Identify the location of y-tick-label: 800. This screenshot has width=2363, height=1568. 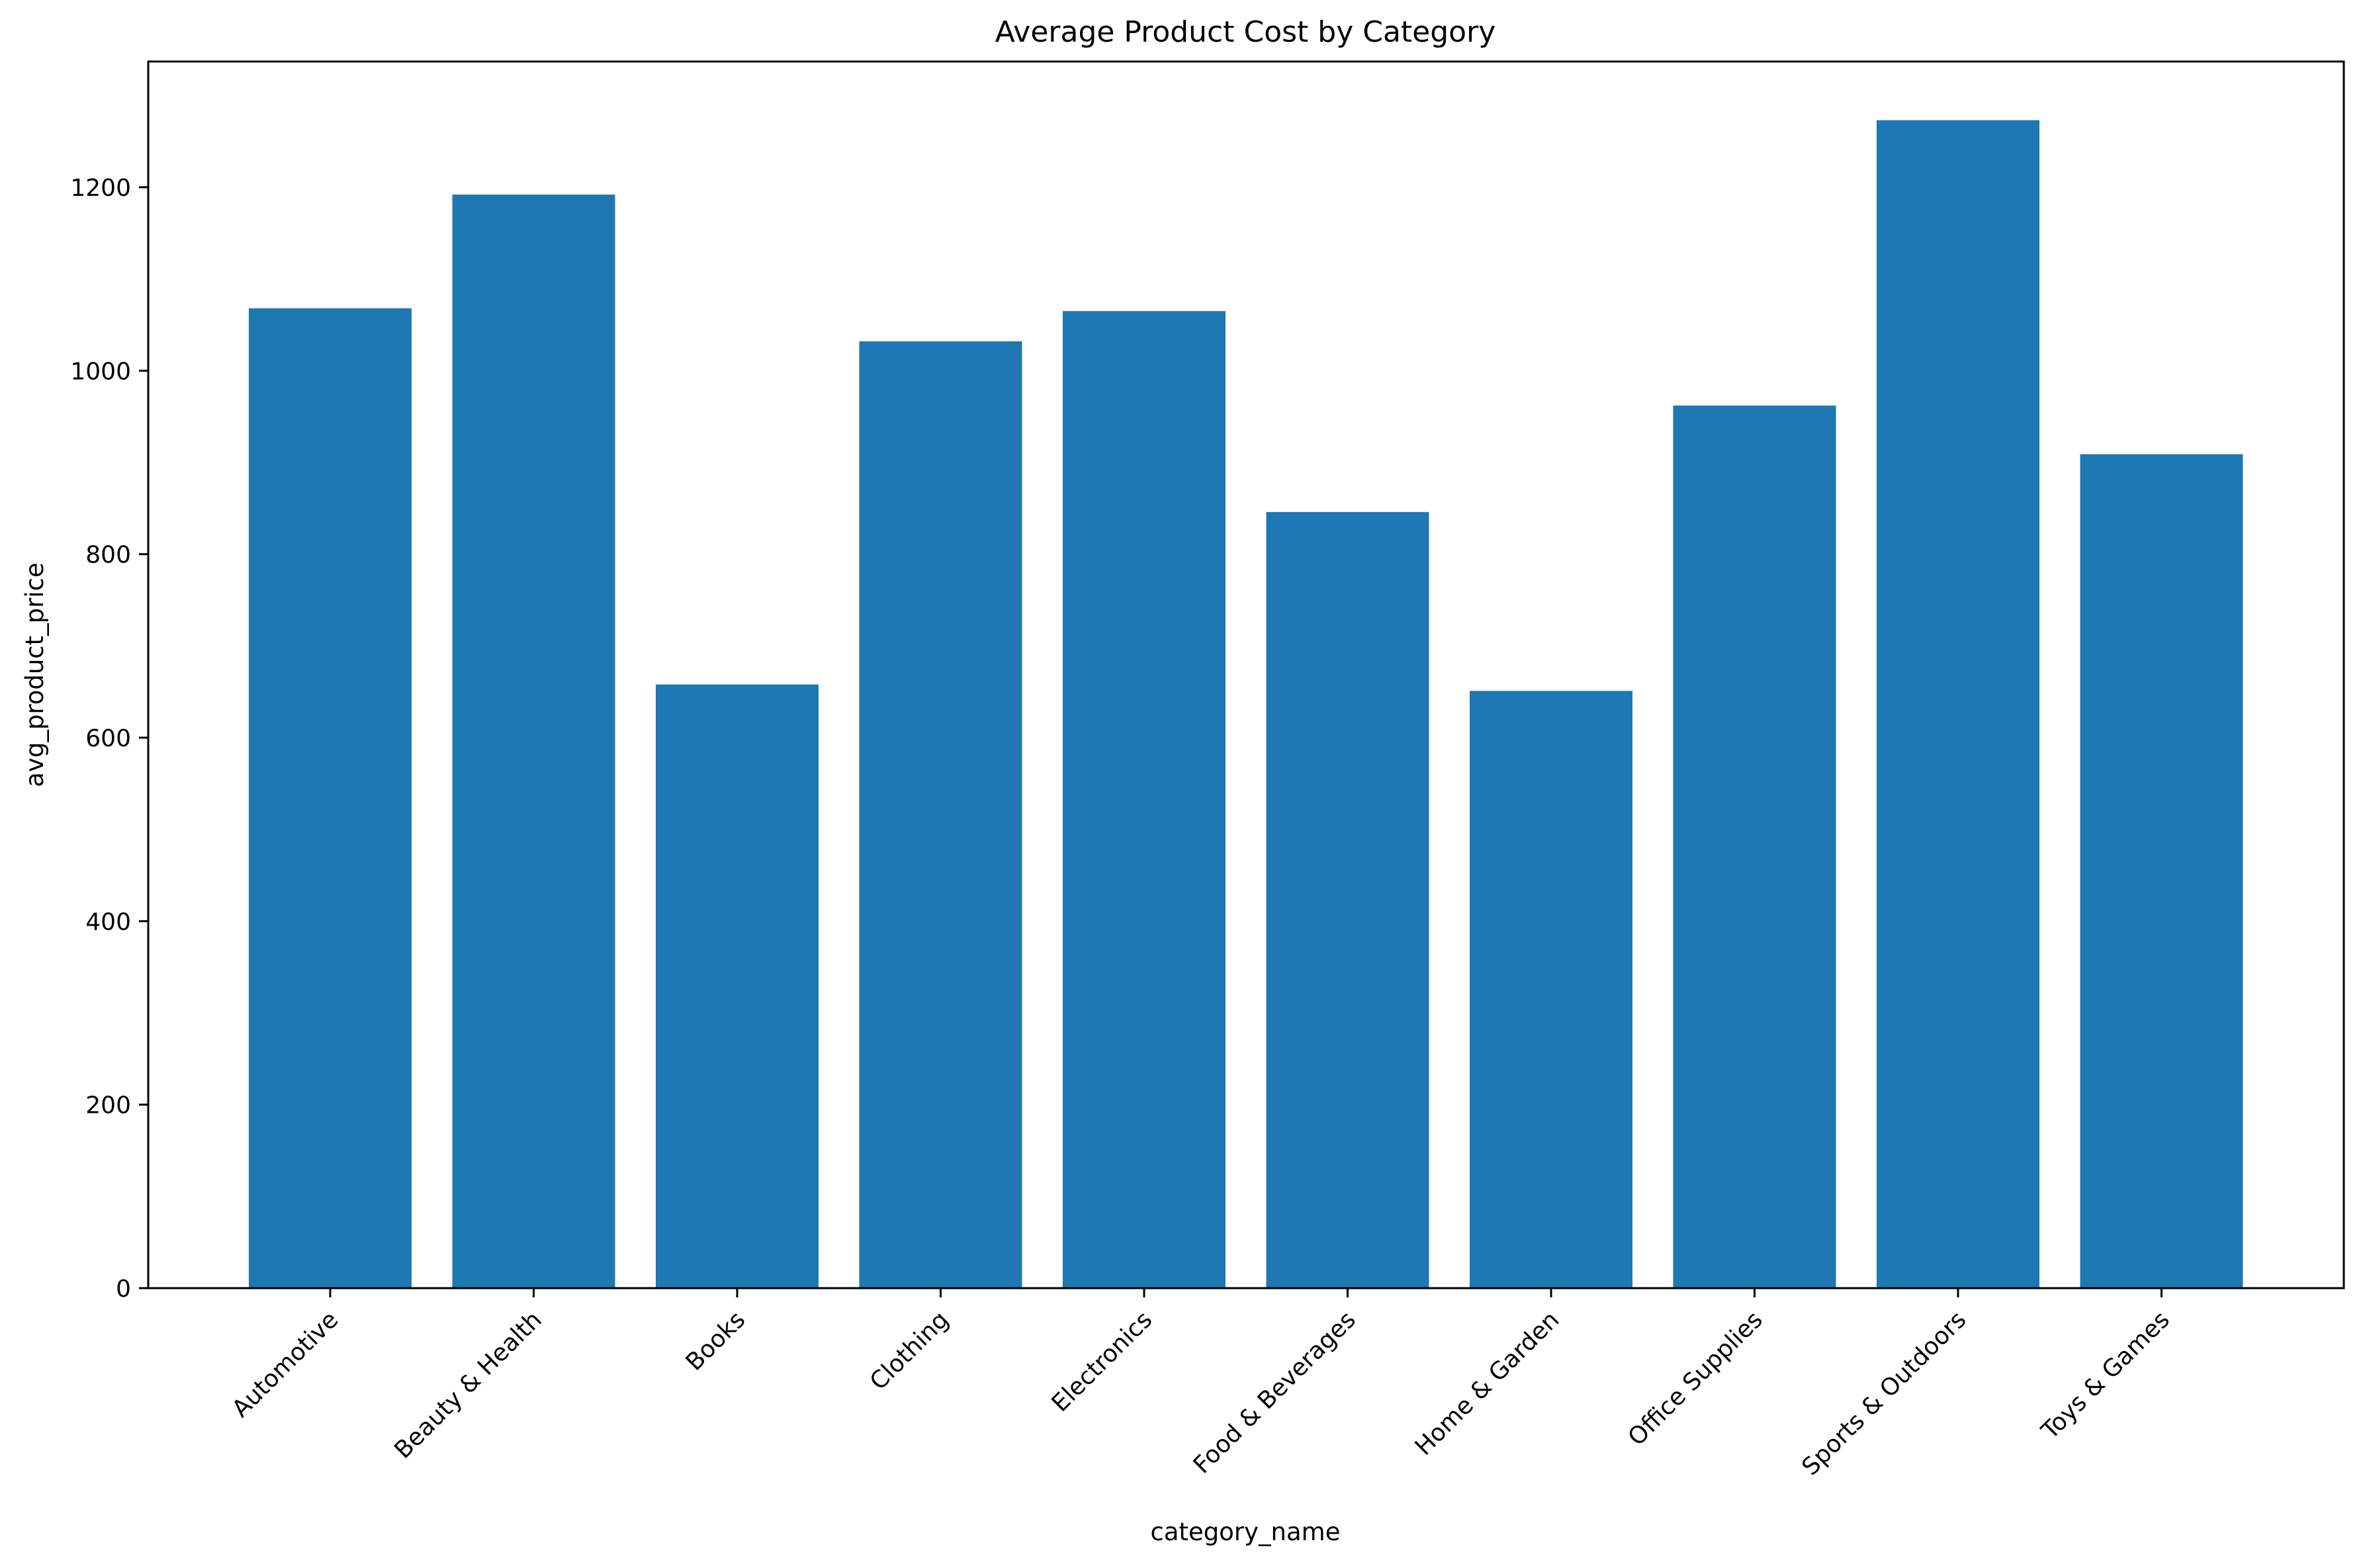
(108, 555).